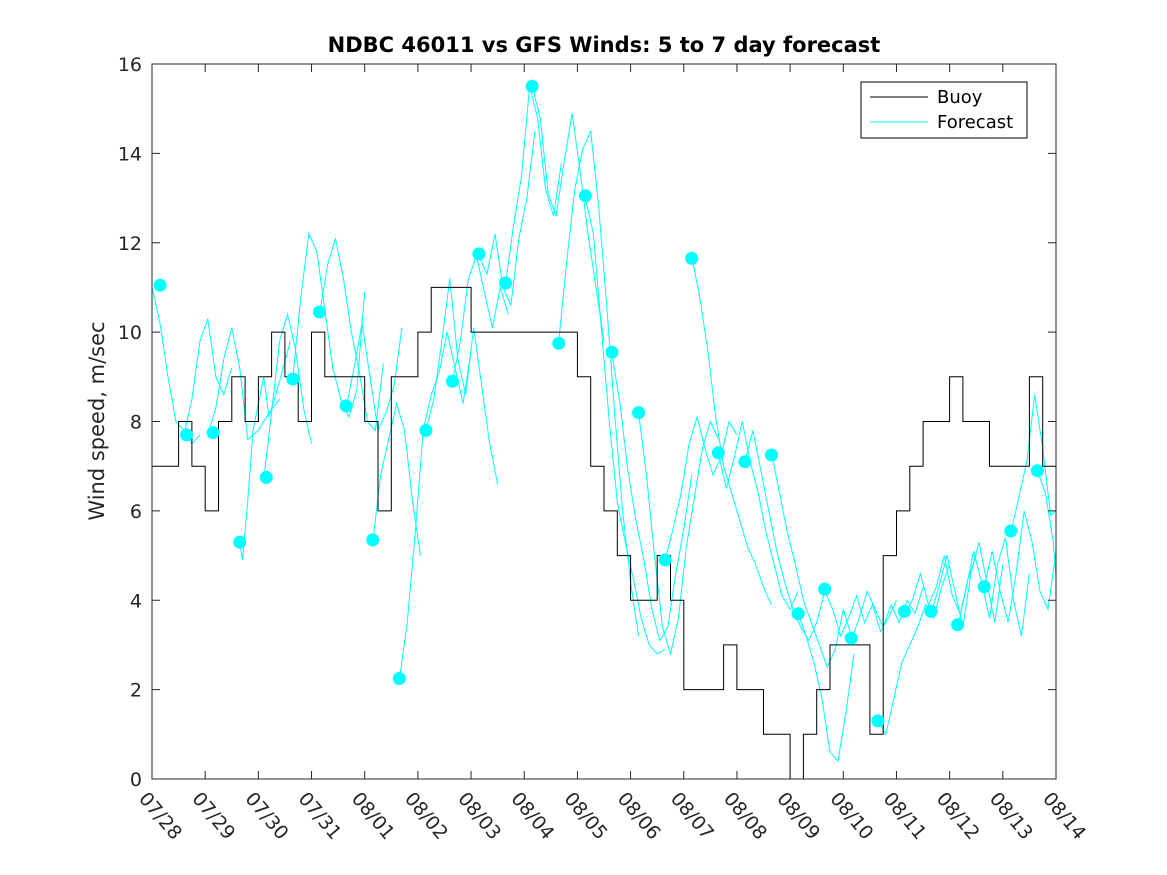 This screenshot has width=1167, height=875. What do you see at coordinates (136, 780) in the screenshot?
I see `y-tick-label-0: 0` at bounding box center [136, 780].